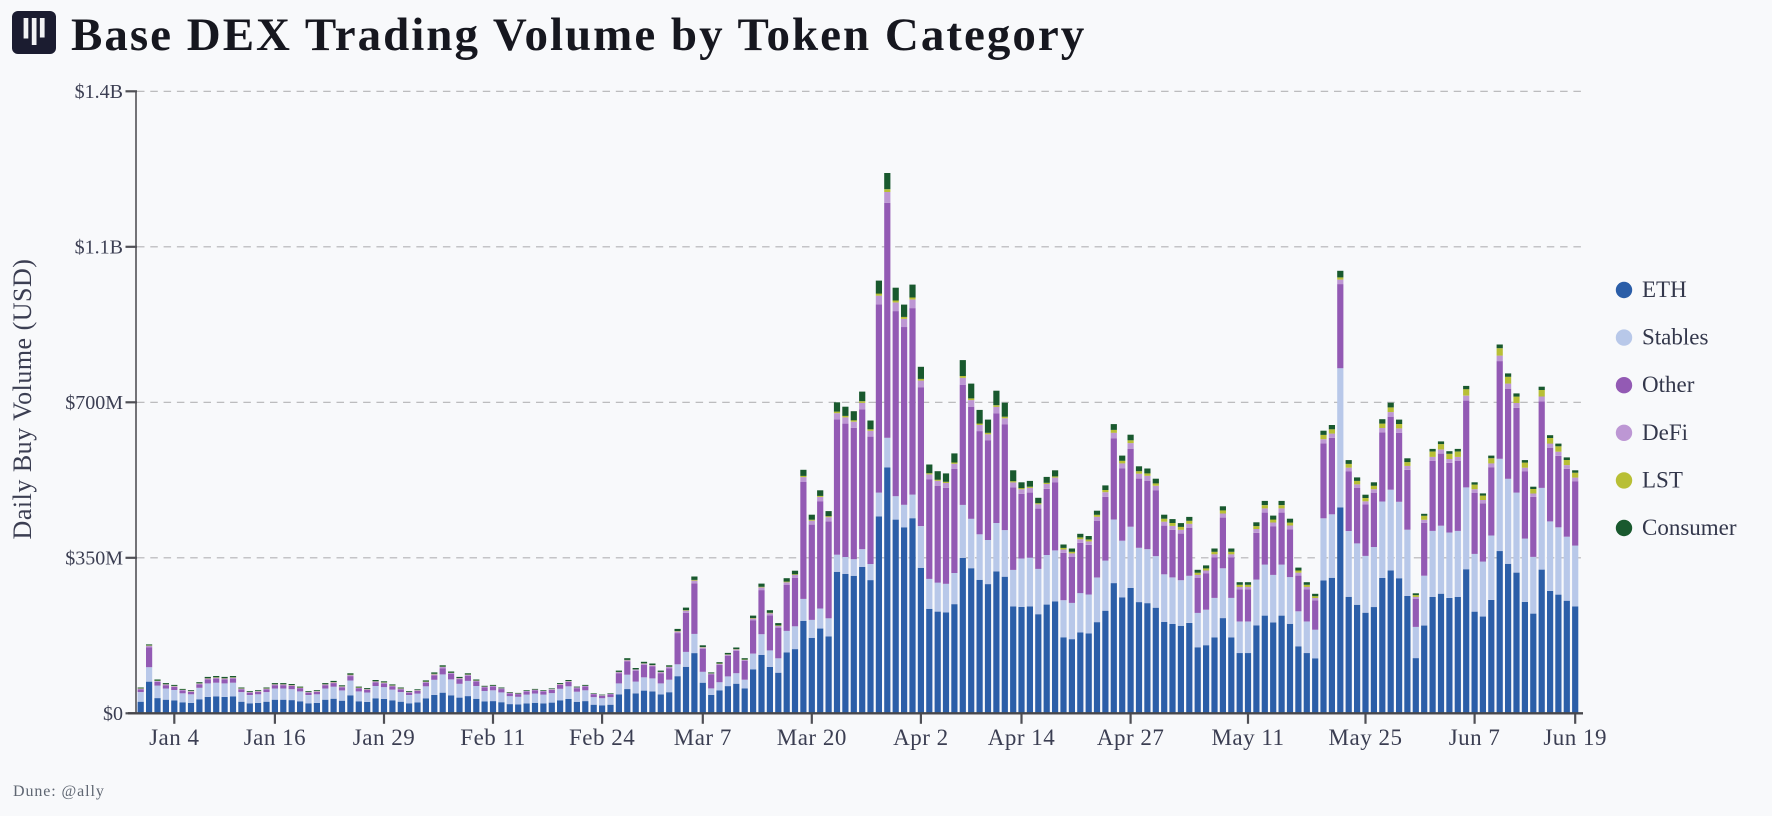  I want to click on svg-text: Jun 19, so click(1575, 737).